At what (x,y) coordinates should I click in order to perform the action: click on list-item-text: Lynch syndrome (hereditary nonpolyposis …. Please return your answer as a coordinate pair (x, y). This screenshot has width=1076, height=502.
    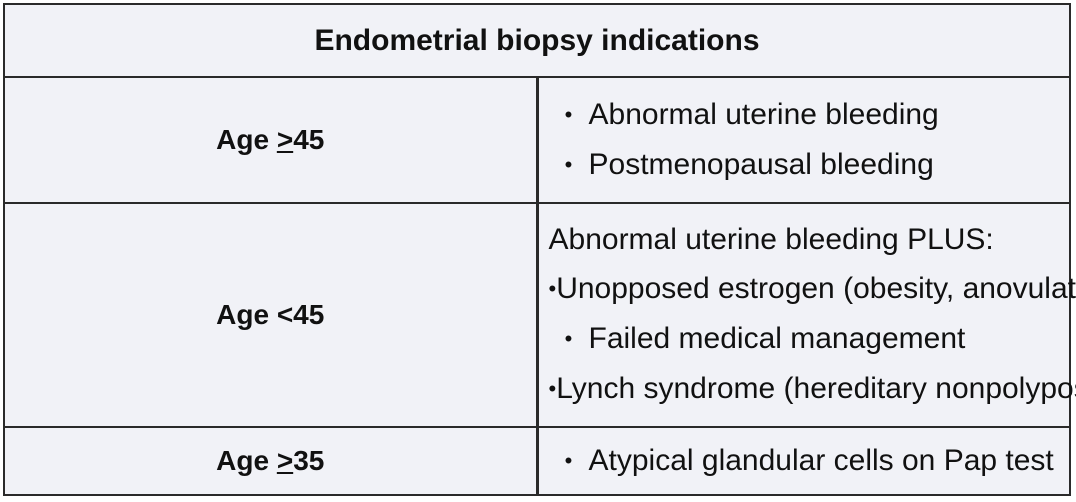
    Looking at the image, I should click on (816, 388).